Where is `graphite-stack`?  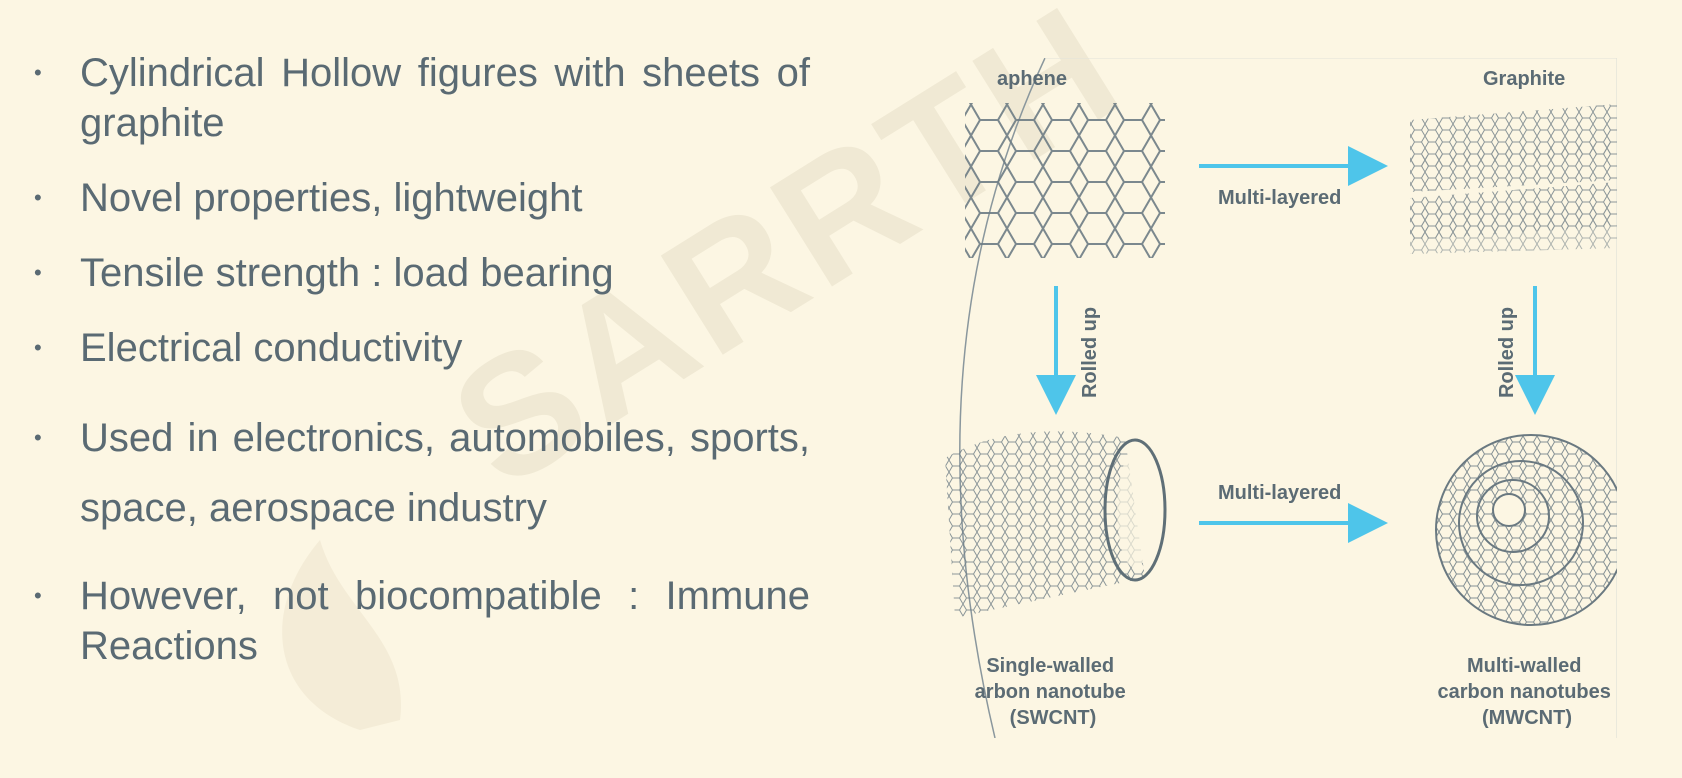
graphite-stack is located at coordinates (1513, 179).